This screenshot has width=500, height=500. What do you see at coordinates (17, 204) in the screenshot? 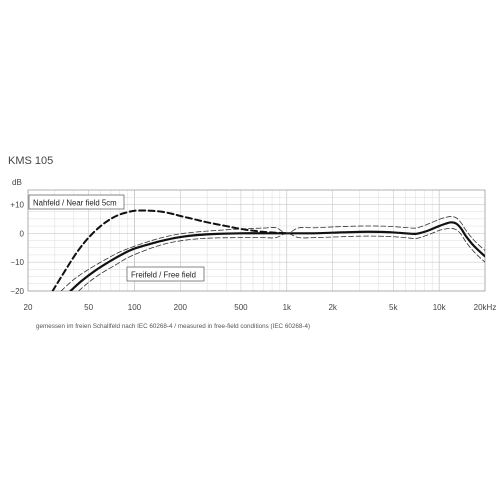
I see `y-tick-label: +10` at bounding box center [17, 204].